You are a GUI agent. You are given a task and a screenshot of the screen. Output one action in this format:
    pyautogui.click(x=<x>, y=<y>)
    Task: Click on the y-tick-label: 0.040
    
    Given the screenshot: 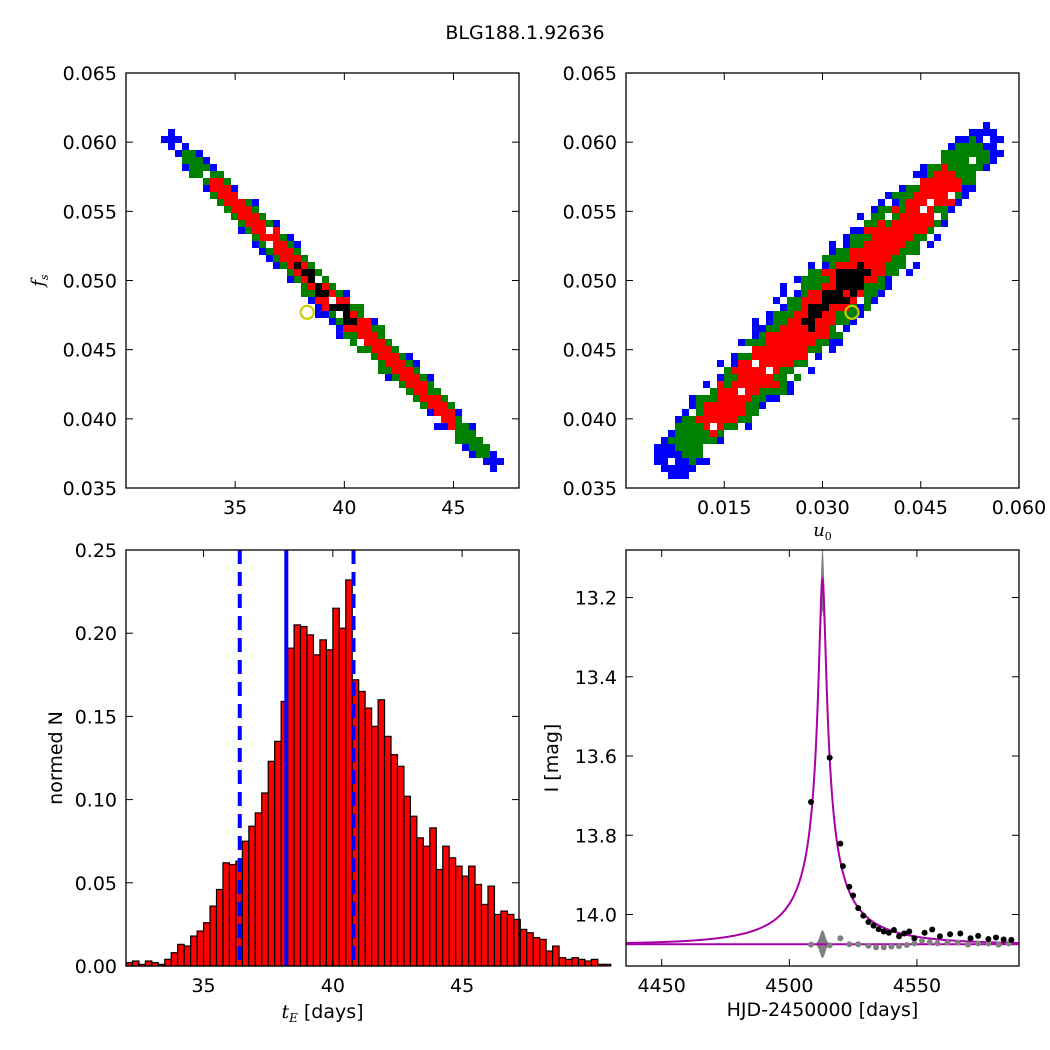 What is the action you would take?
    pyautogui.click(x=590, y=420)
    